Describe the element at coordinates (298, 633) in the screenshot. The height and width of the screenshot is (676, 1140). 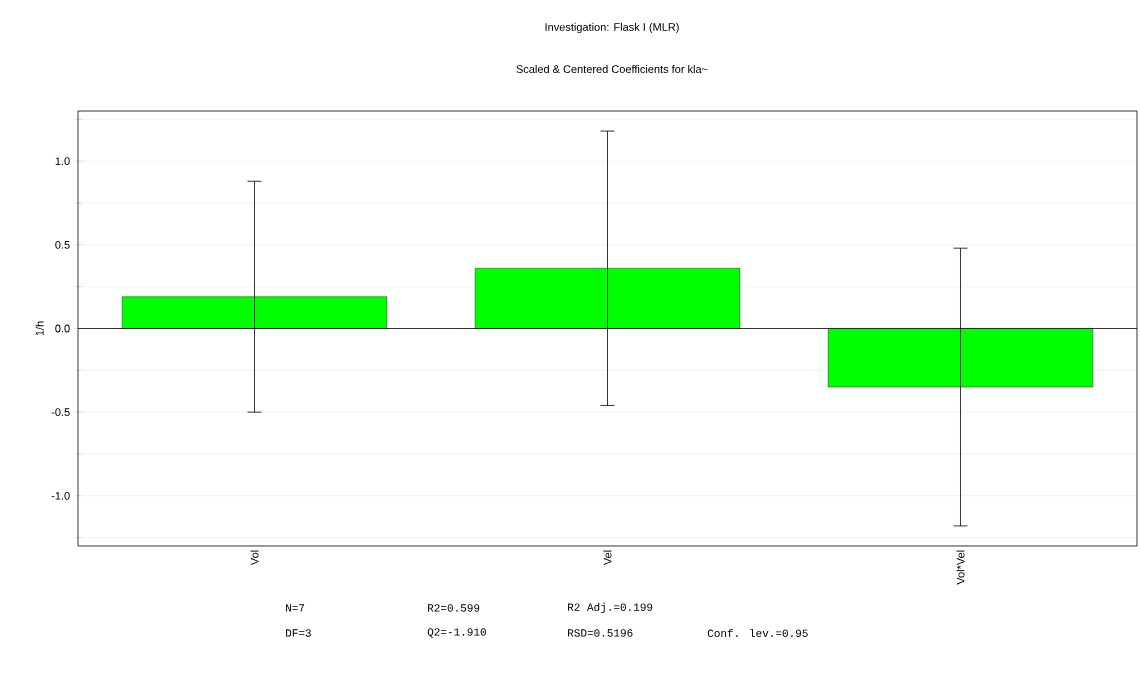
I see `text: DF=3` at that location.